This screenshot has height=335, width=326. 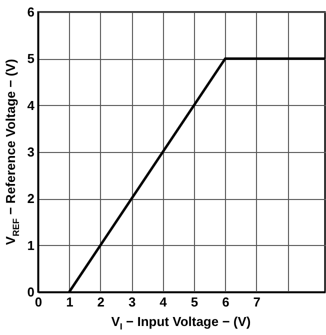 I want to click on y-tick-label: 3, so click(x=30, y=152).